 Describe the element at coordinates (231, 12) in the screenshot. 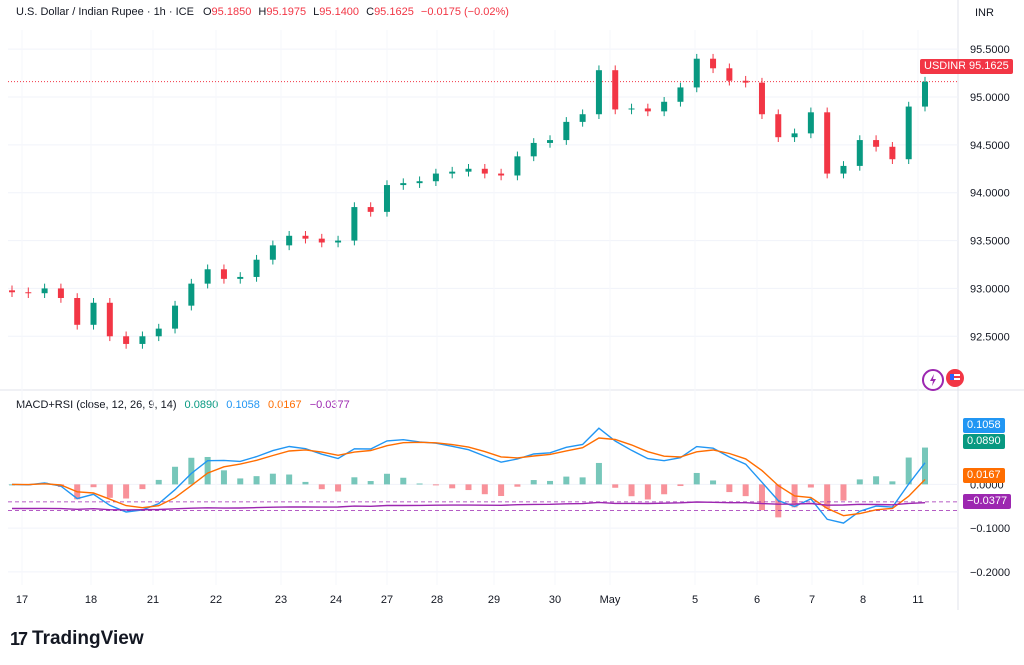

I see `open-value: 95.1850` at that location.